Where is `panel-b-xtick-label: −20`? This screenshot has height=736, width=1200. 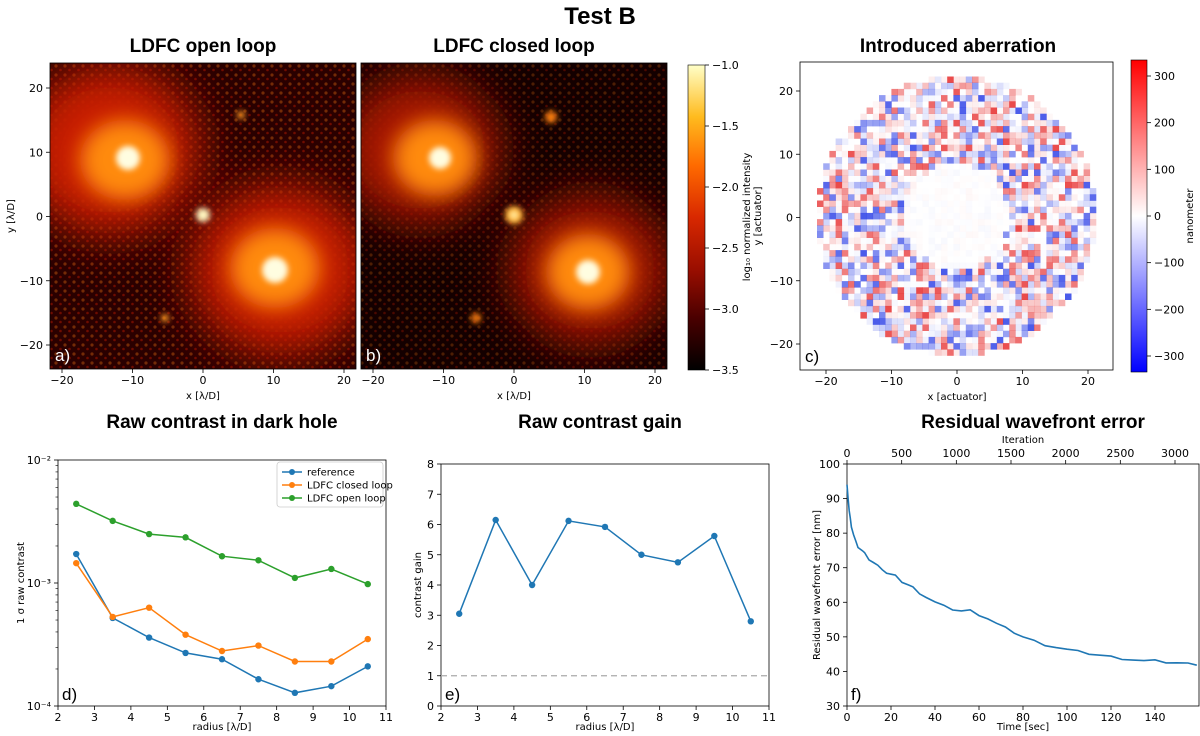
panel-b-xtick-label: −20 is located at coordinates (372, 380).